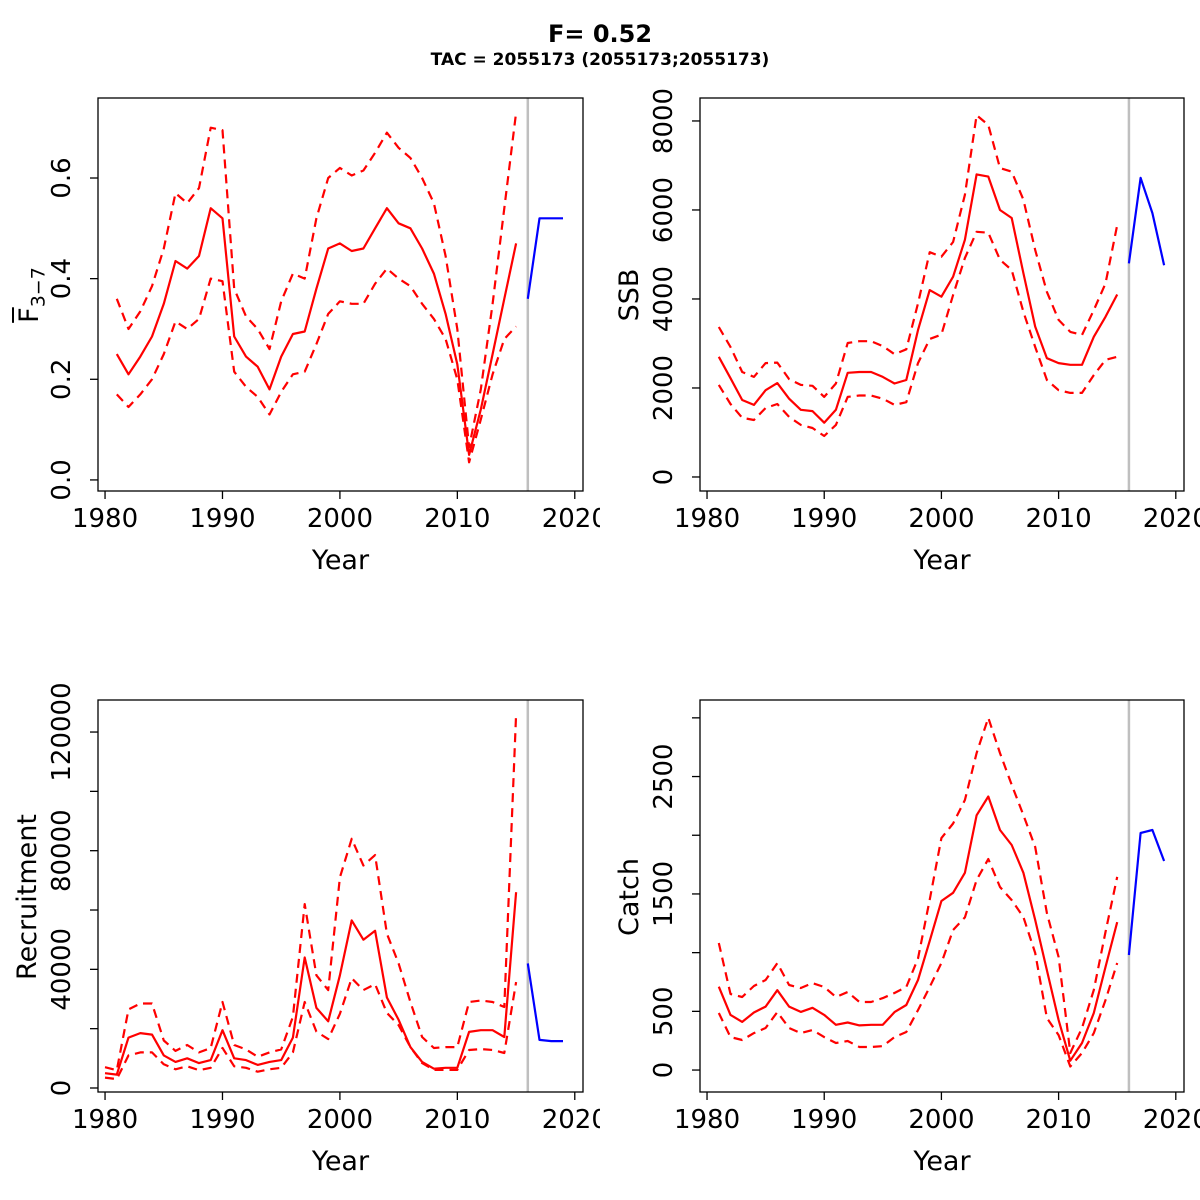 The width and height of the screenshot is (1200, 1200). Describe the element at coordinates (105, 519) in the screenshot. I see `fbar-x-tick-label: 1980` at that location.